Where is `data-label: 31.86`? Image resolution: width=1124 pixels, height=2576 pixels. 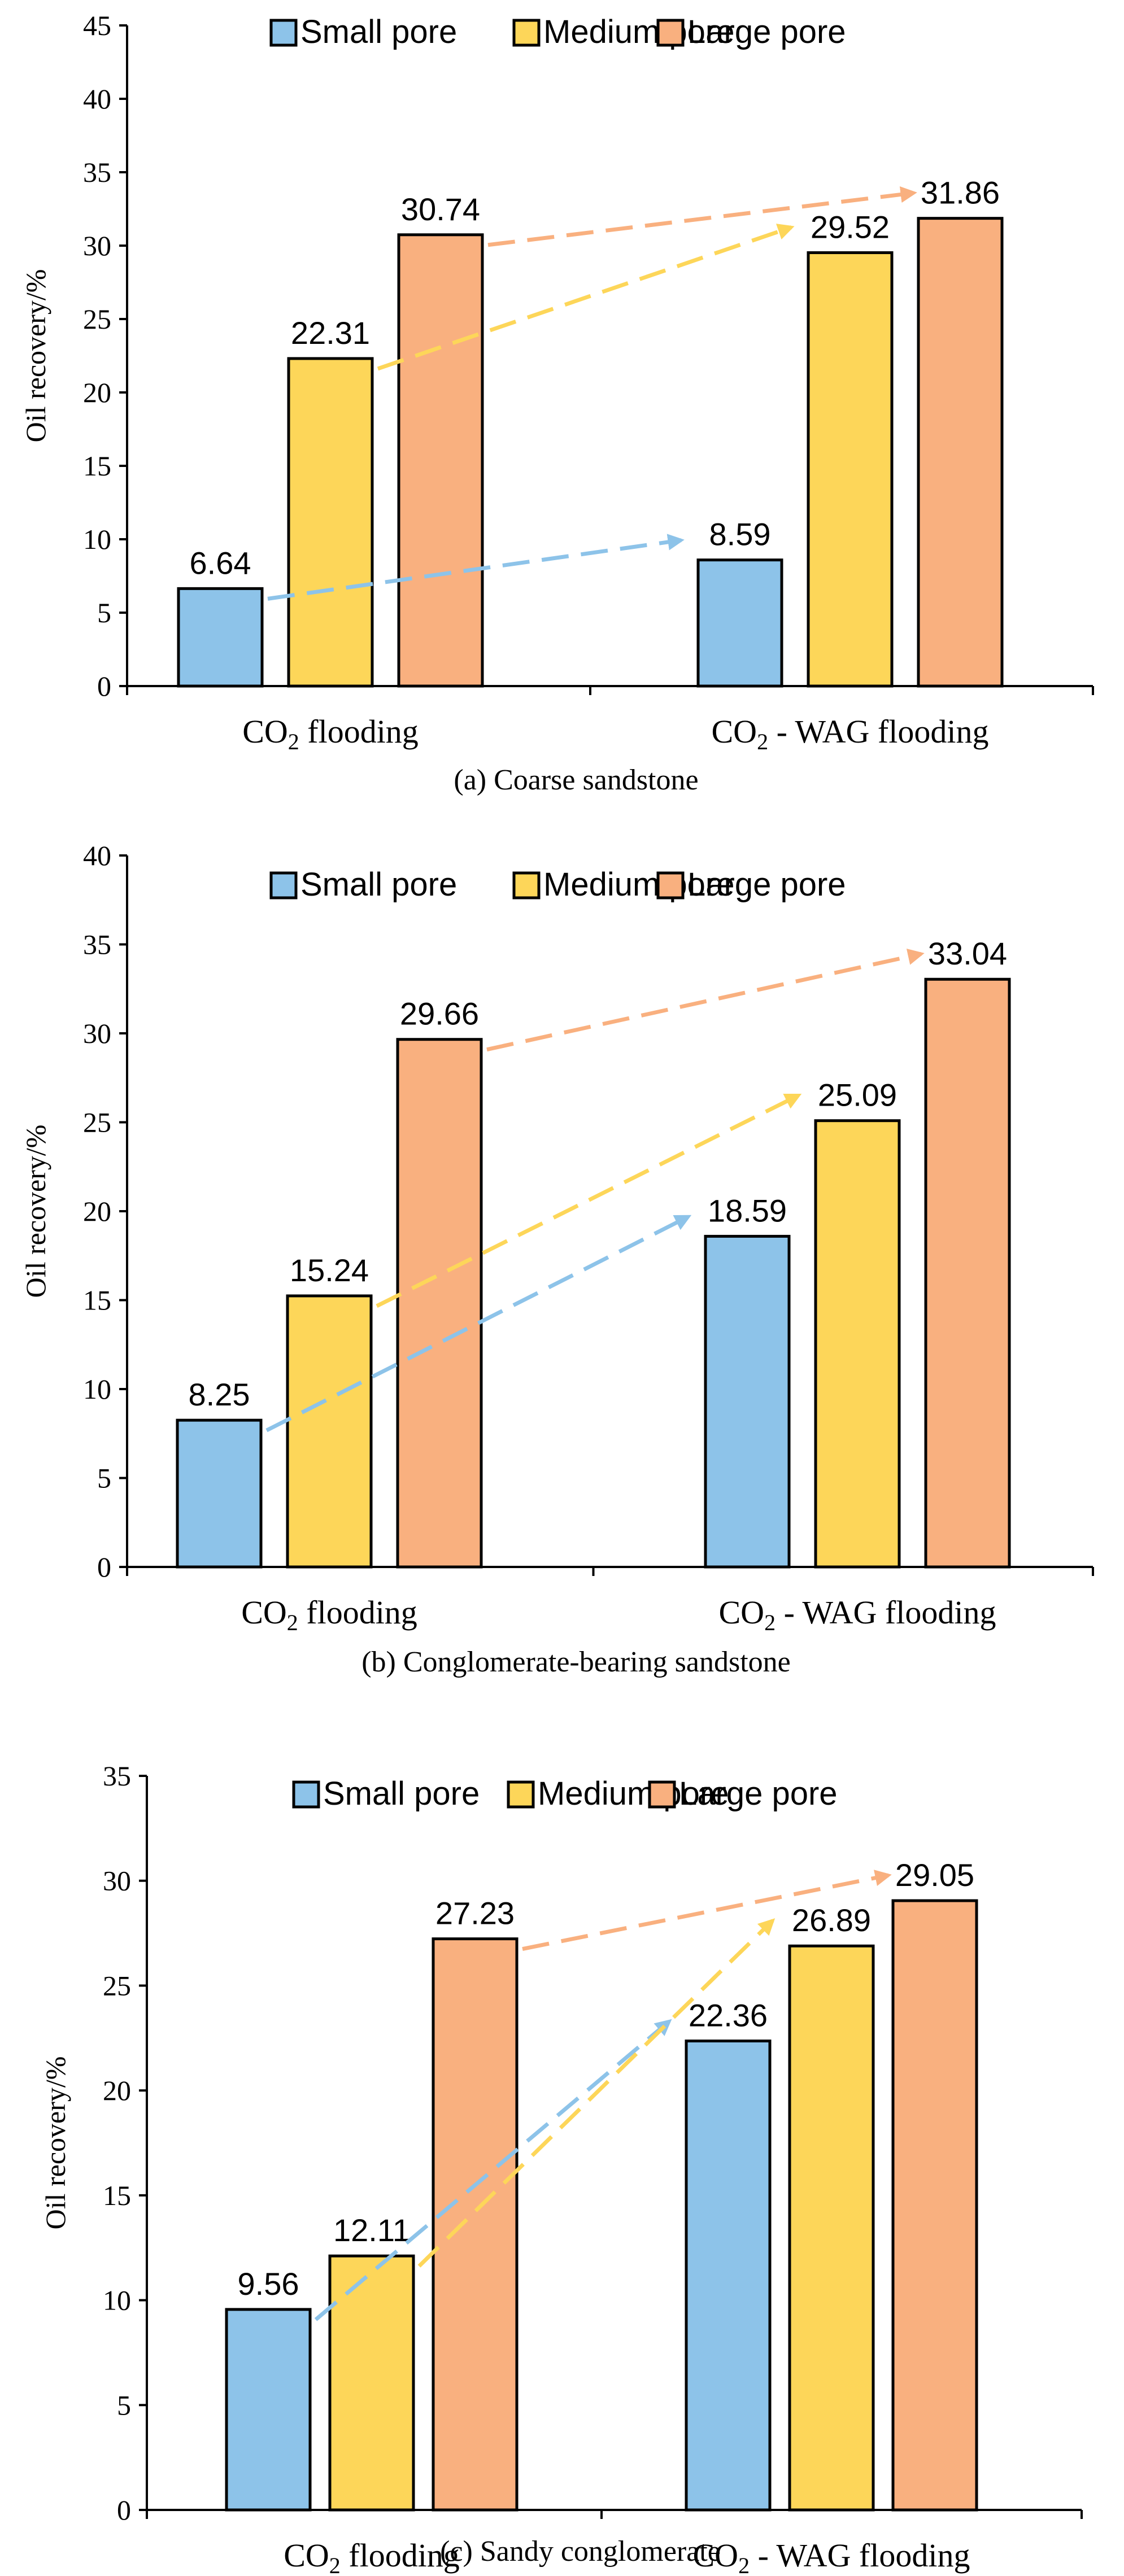
data-label: 31.86 is located at coordinates (960, 193).